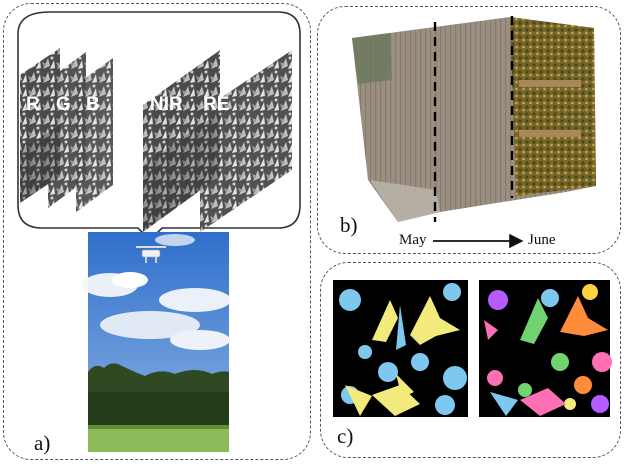 The image size is (626, 464). What do you see at coordinates (545, 348) in the screenshot?
I see `instance-mask` at bounding box center [545, 348].